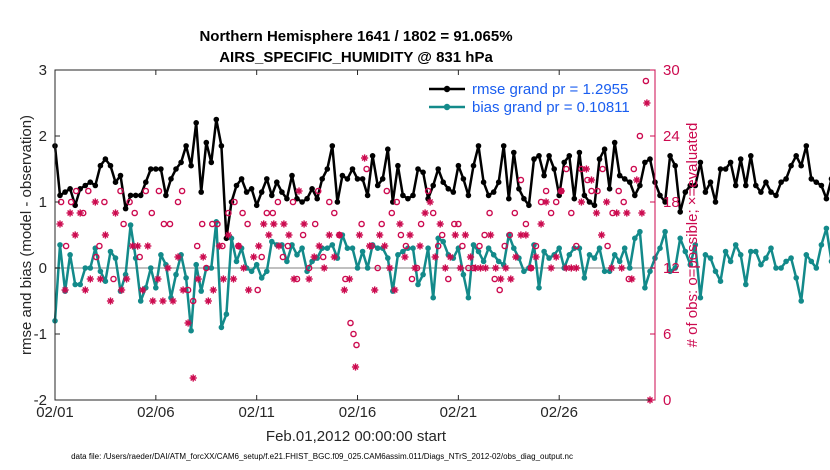  Describe the element at coordinates (356, 57) in the screenshot. I see `title-line-2: AIRS_SPECIFIC_HUMIDITY @ 831 hPa` at that location.